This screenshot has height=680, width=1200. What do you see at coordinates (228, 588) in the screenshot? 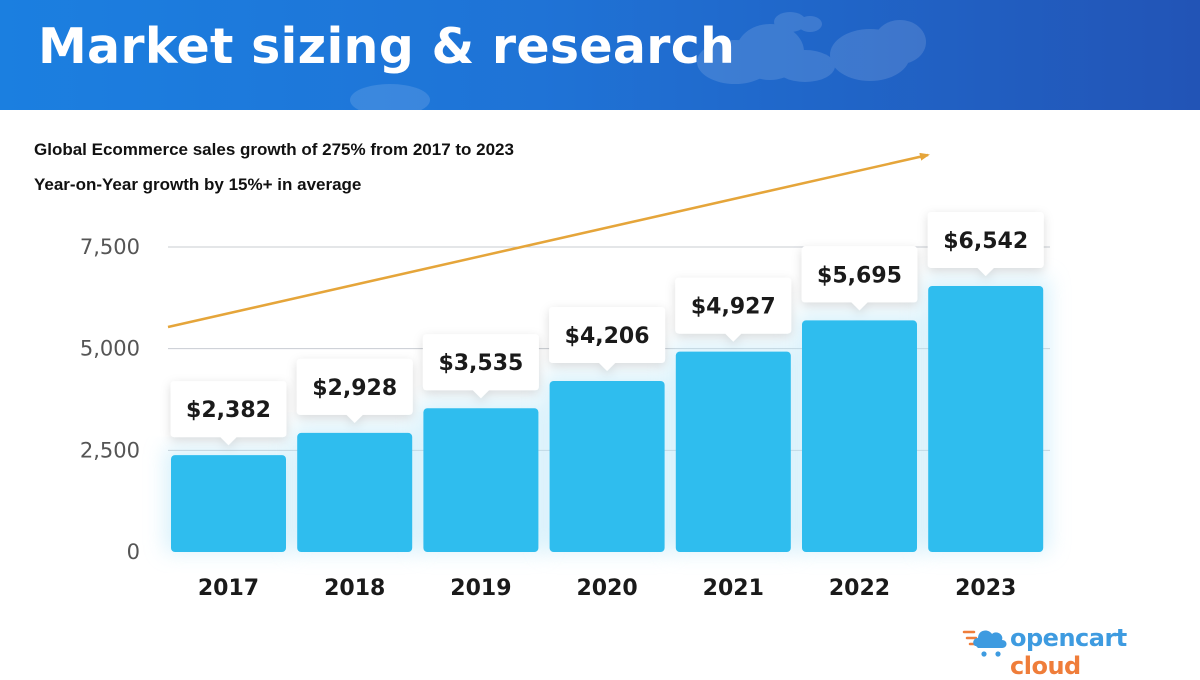
I see `x-tick-label: 2017` at bounding box center [228, 588].